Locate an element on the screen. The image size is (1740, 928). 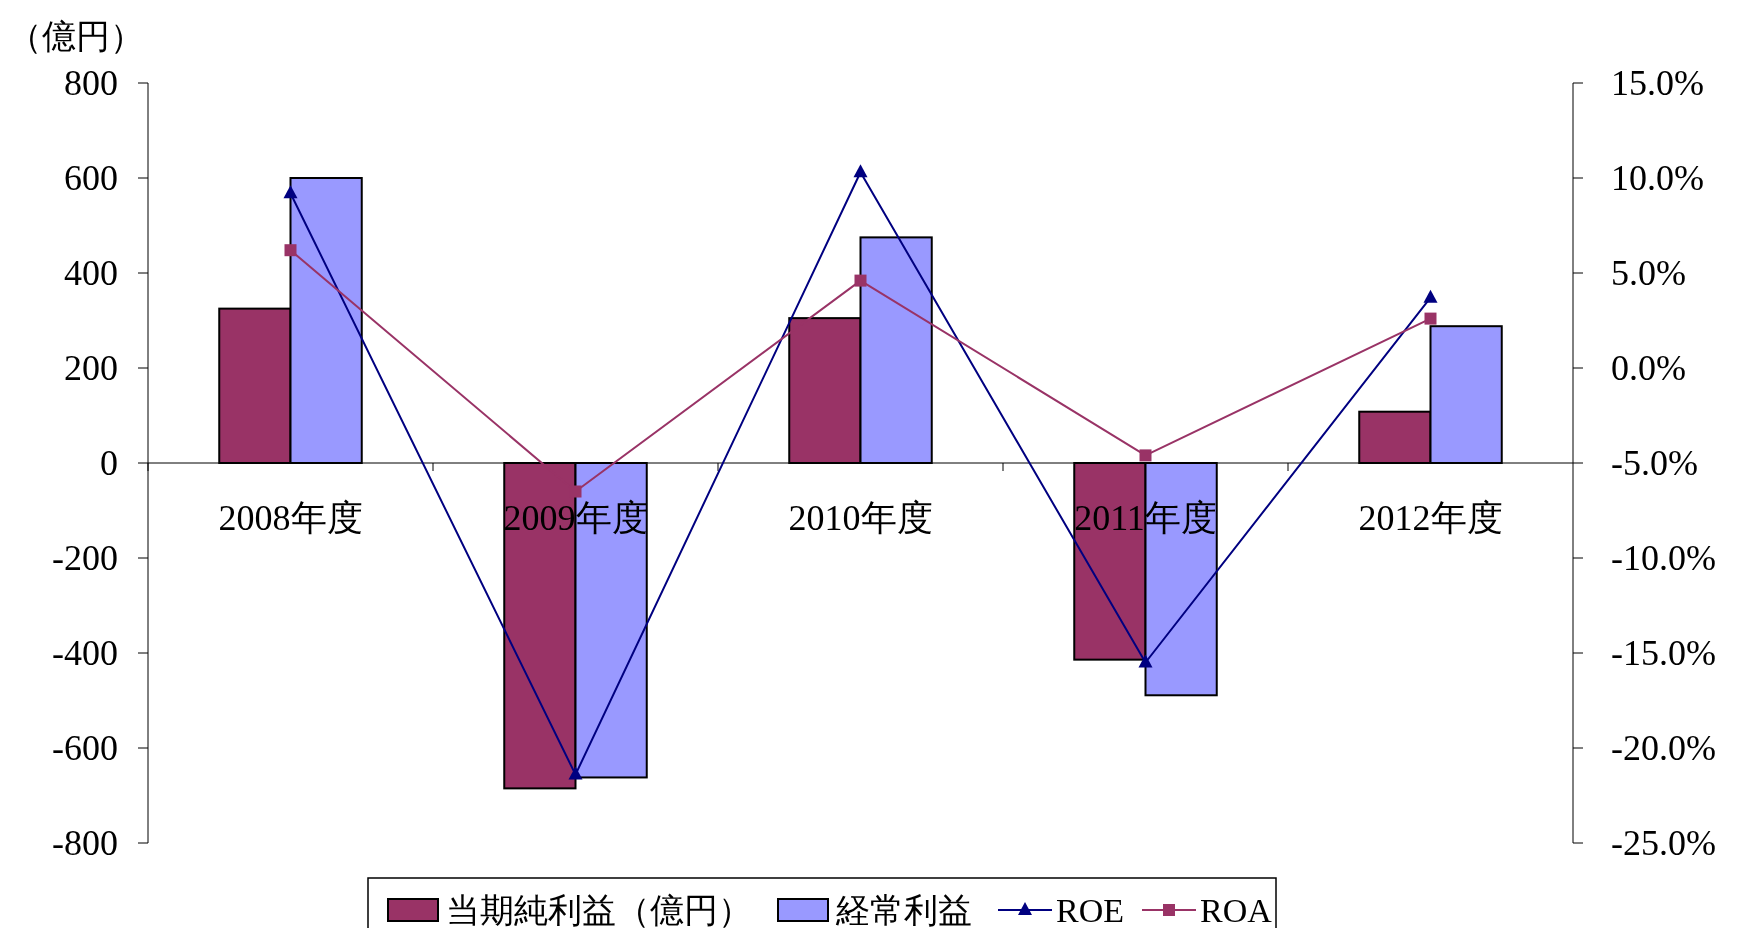
y-tick-label: 200 is located at coordinates (91, 368).